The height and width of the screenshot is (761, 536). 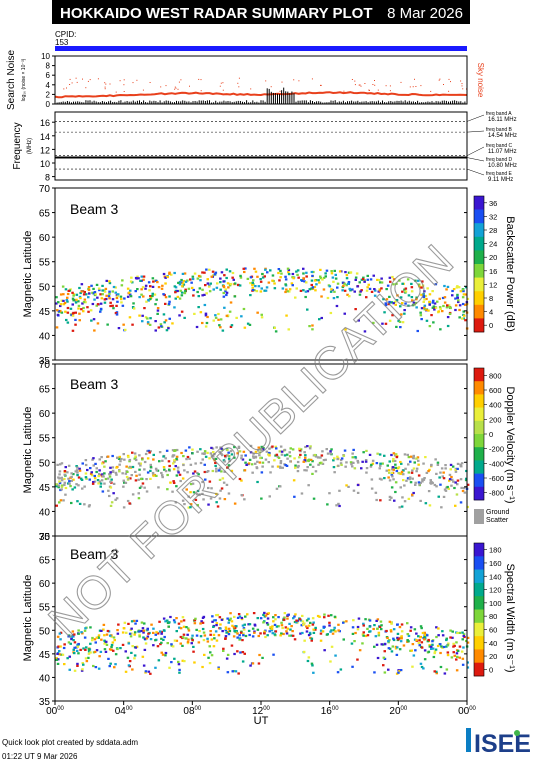 What do you see at coordinates (493, 616) in the screenshot?
I see `width-colorbar-tick-label: 80` at bounding box center [493, 616].